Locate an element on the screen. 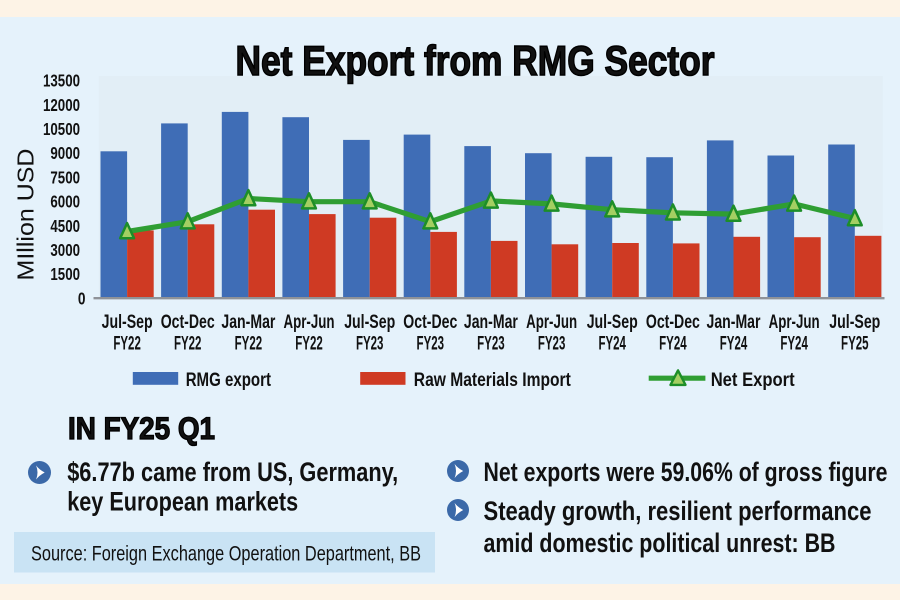 The image size is (900, 600). svg-text: MIllion USD is located at coordinates (26, 215).